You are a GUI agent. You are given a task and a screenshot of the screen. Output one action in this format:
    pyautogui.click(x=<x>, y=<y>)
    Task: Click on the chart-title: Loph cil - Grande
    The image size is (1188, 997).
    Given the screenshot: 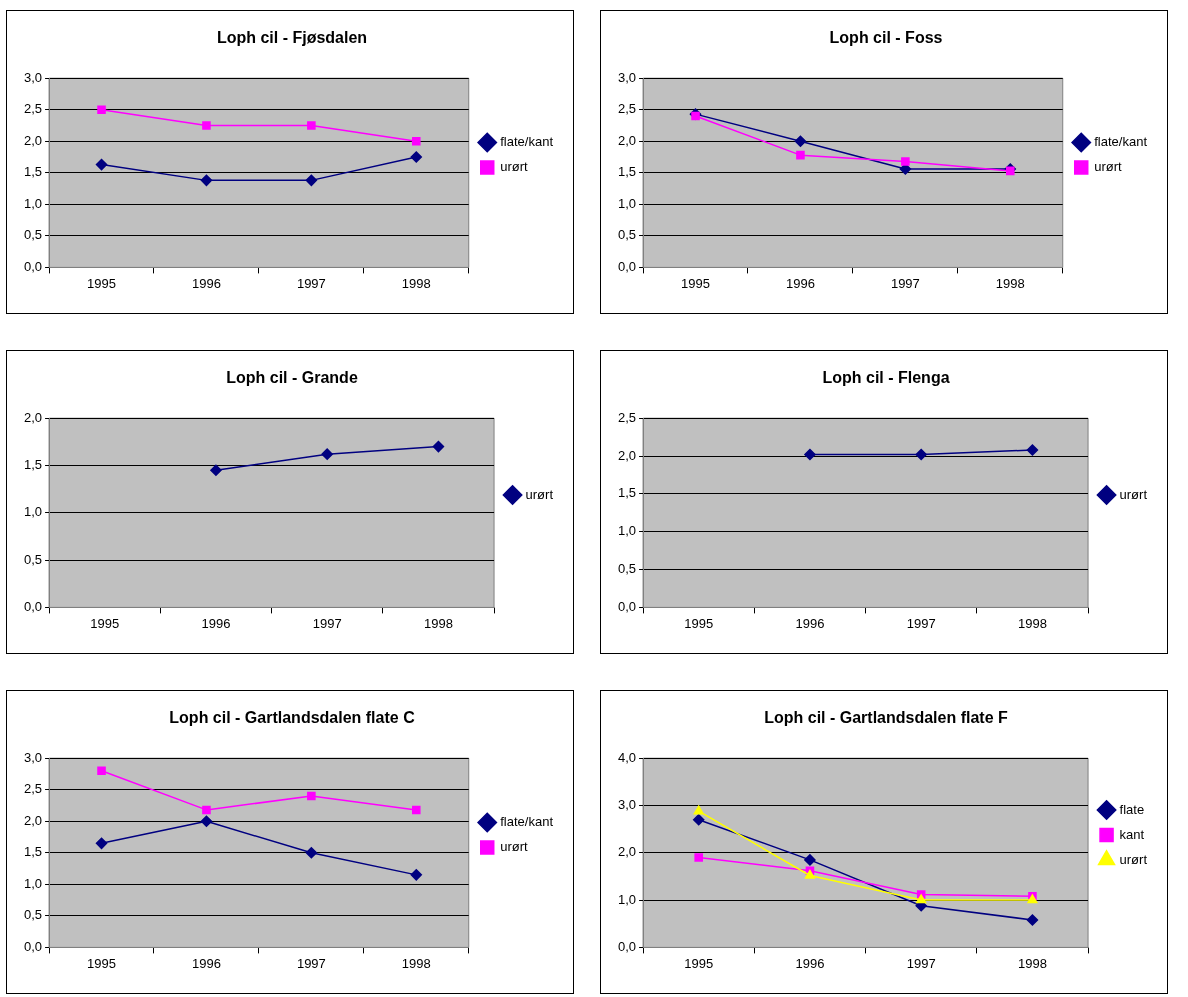 What is the action you would take?
    pyautogui.click(x=292, y=378)
    